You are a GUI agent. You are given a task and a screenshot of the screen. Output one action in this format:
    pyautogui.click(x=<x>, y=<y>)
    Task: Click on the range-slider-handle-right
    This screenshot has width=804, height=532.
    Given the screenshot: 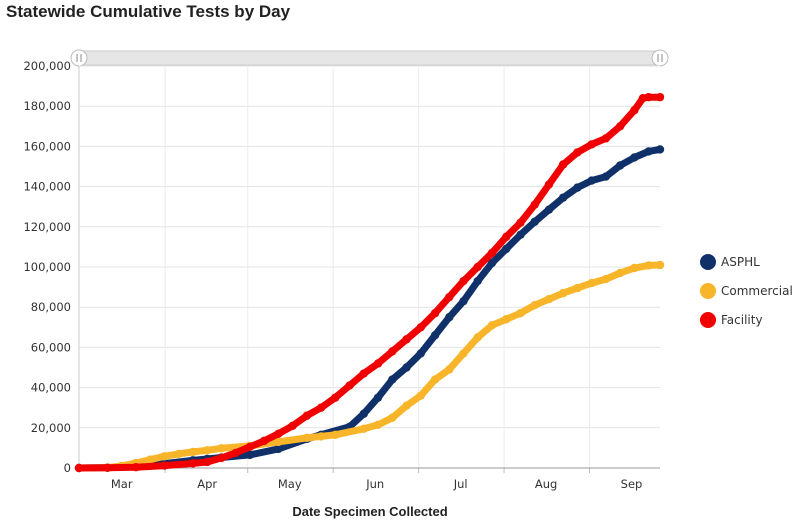 What is the action you would take?
    pyautogui.click(x=660, y=58)
    